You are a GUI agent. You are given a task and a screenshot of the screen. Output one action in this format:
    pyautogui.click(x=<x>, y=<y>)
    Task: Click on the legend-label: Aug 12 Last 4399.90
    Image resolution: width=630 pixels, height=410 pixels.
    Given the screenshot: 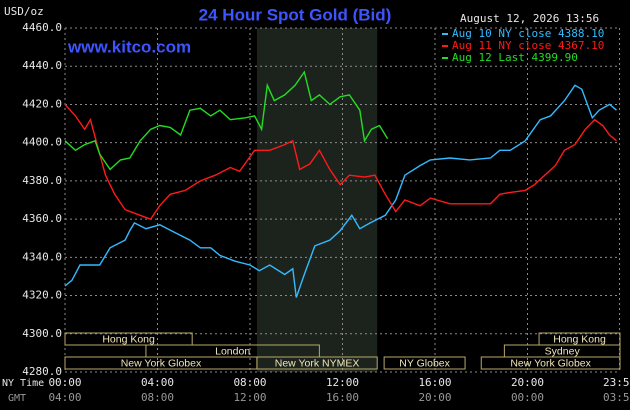 What is the action you would take?
    pyautogui.click(x=515, y=57)
    